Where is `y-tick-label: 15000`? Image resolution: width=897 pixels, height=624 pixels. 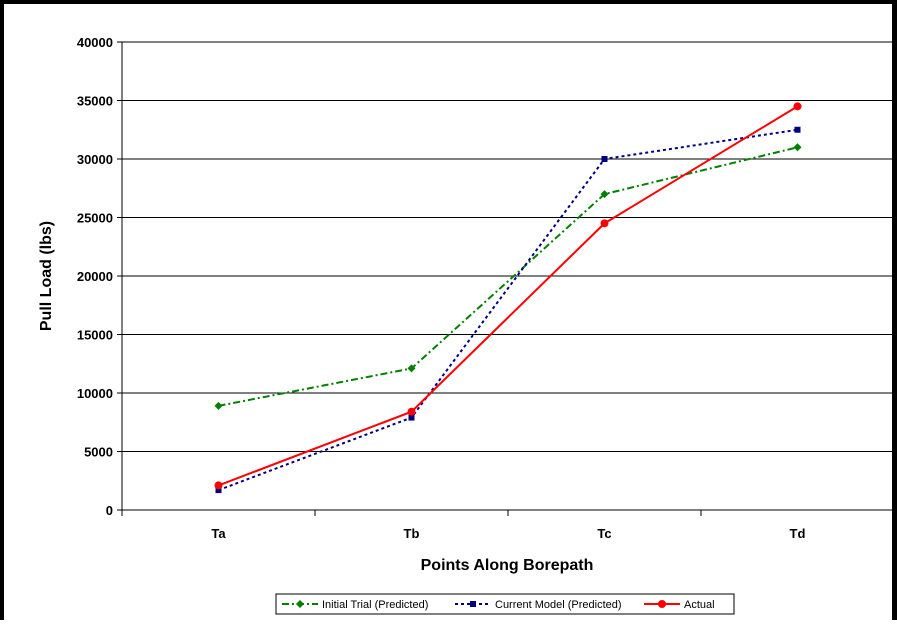
y-tick-label: 15000 is located at coordinates (95, 335).